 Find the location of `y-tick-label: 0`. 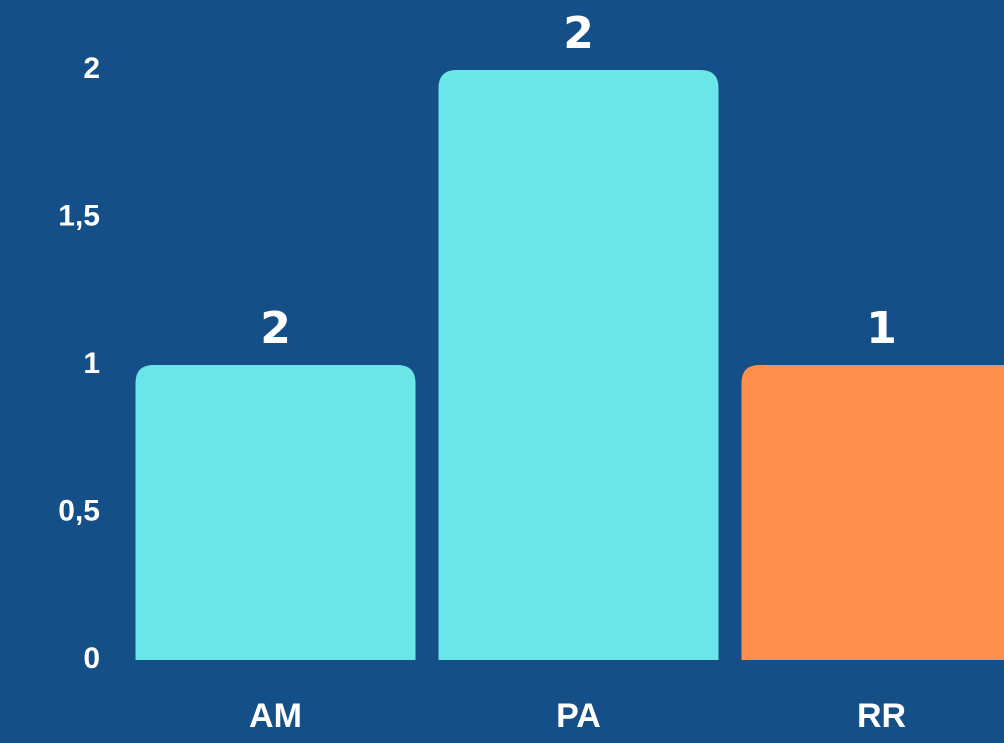

y-tick-label: 0 is located at coordinates (91, 658).